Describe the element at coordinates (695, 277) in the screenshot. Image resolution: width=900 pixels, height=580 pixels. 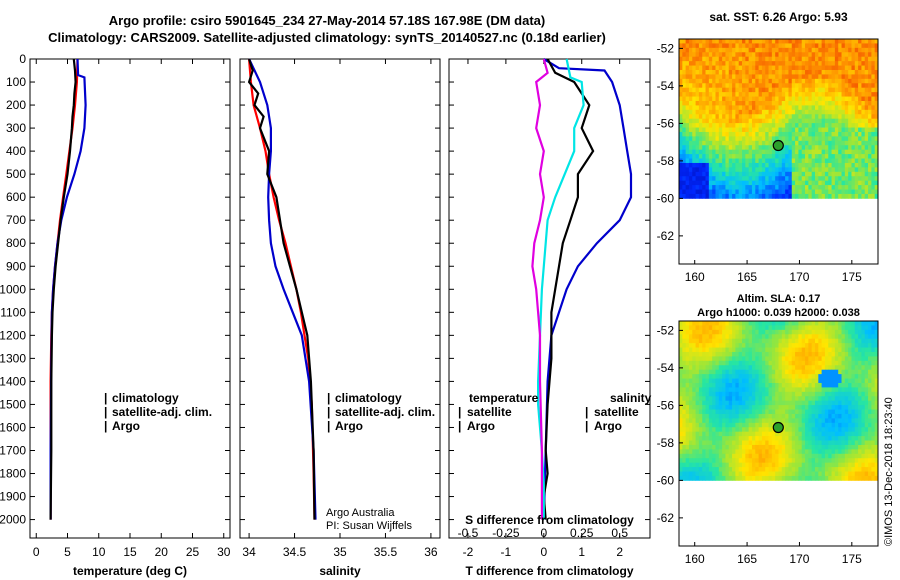
I see `map-x-tick-label: 160` at that location.